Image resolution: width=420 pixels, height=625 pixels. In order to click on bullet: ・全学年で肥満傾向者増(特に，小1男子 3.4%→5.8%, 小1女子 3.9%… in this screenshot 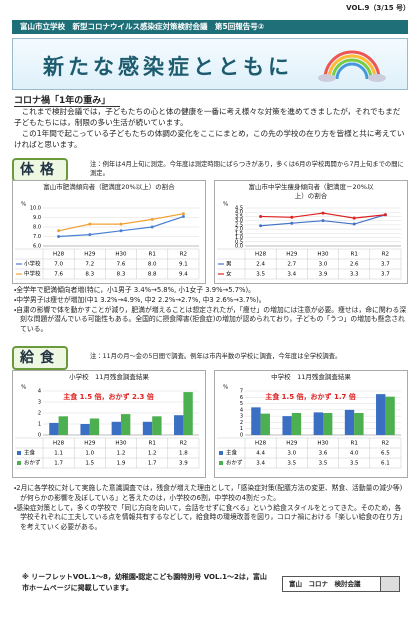, I will do `click(134, 290)`.